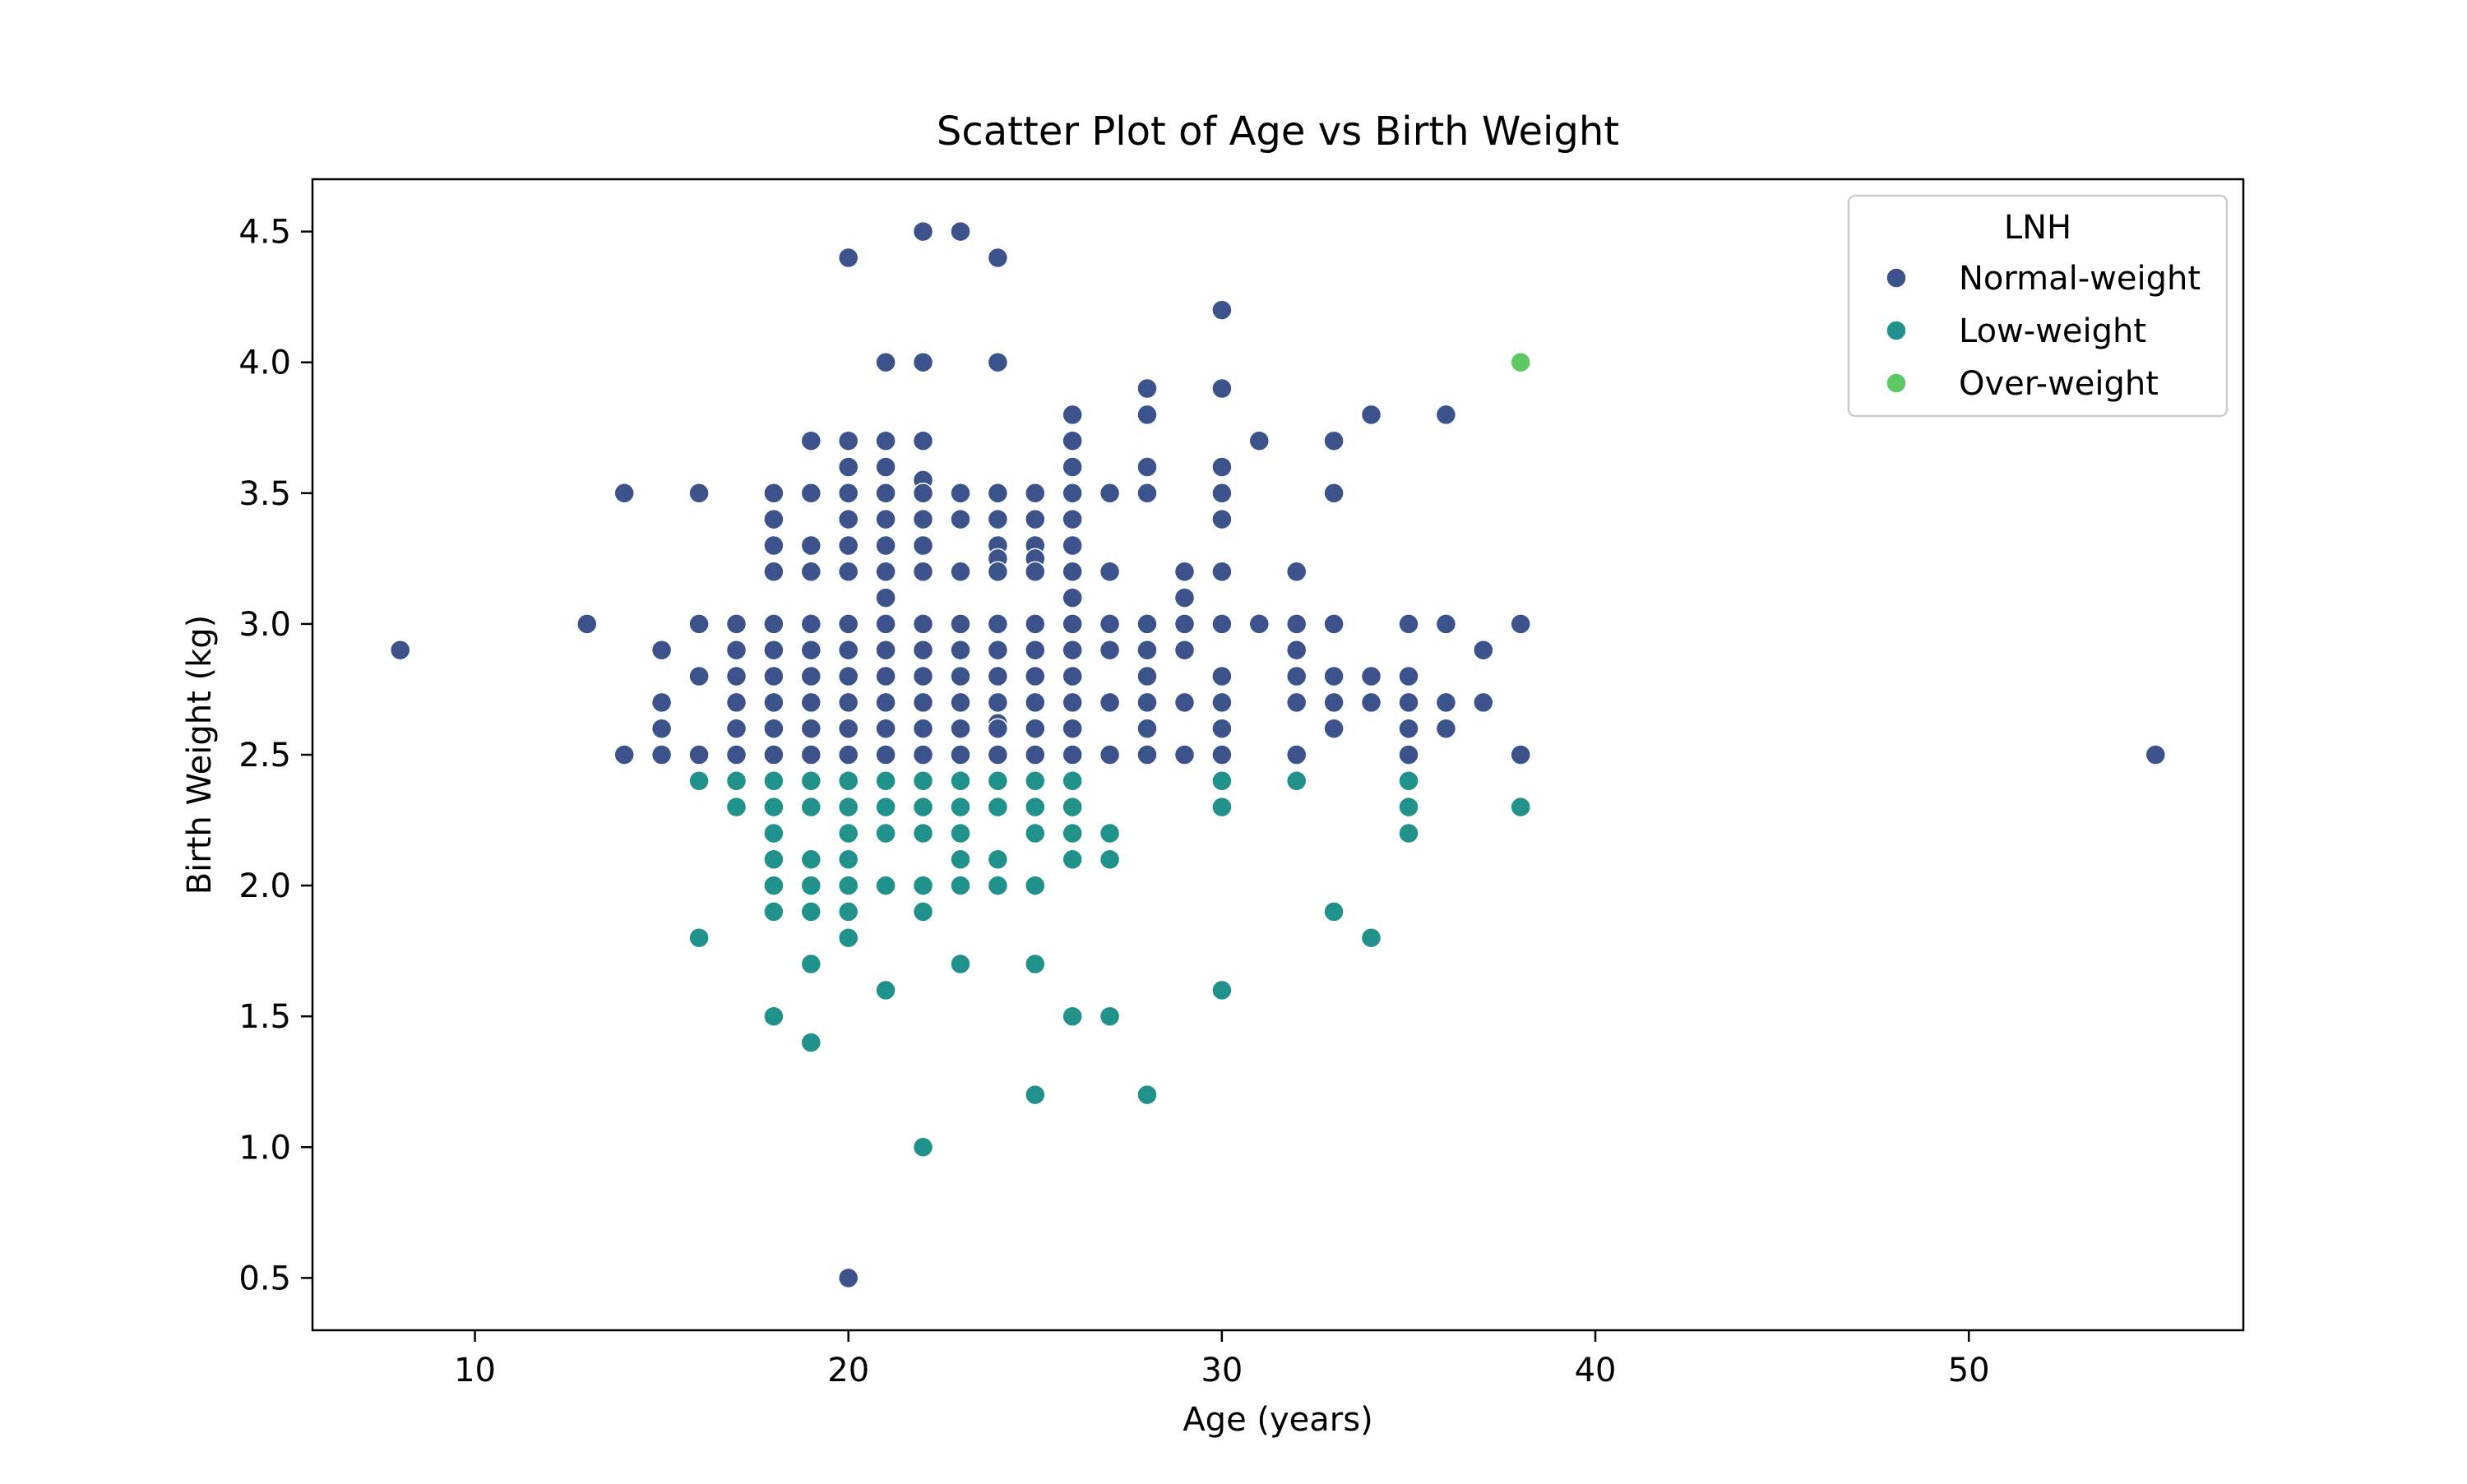 The image size is (2467, 1484). Describe the element at coordinates (265, 625) in the screenshot. I see `y-tick-label: 3.0` at that location.